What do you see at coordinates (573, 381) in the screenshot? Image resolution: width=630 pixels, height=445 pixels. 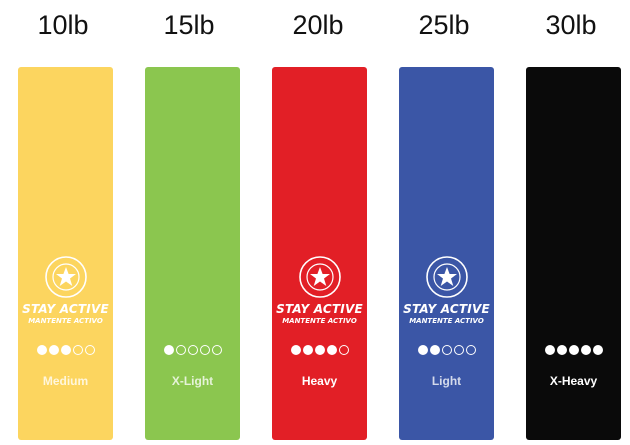 I see `level-label: X-Heavy` at bounding box center [573, 381].